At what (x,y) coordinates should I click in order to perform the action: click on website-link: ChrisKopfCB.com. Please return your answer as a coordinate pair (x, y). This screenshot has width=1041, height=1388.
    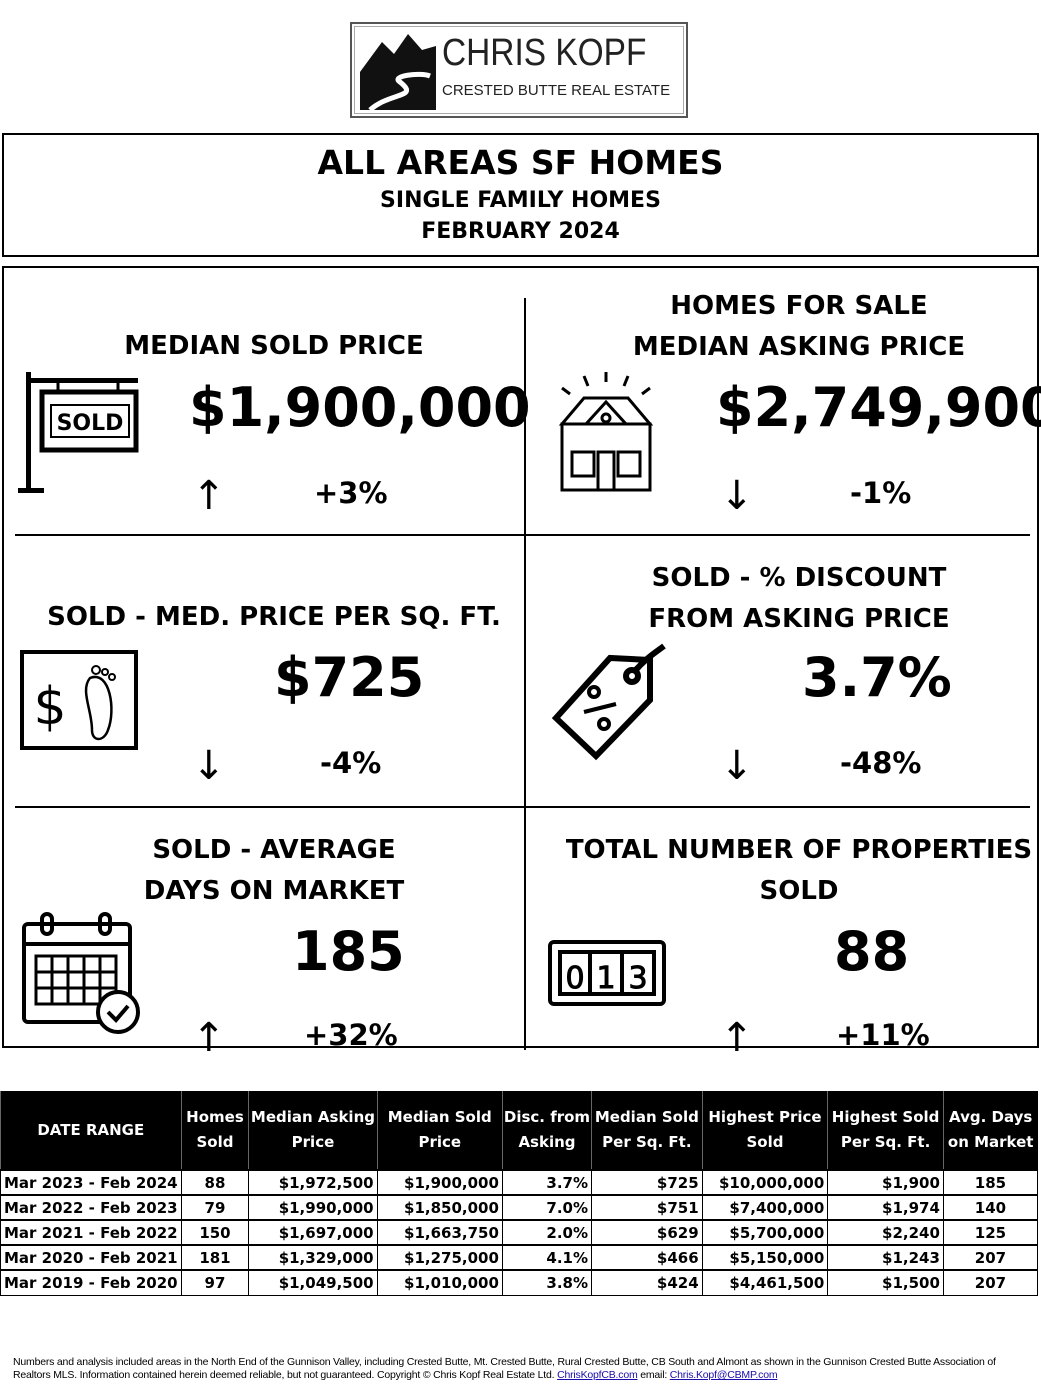
    Looking at the image, I should click on (597, 1375).